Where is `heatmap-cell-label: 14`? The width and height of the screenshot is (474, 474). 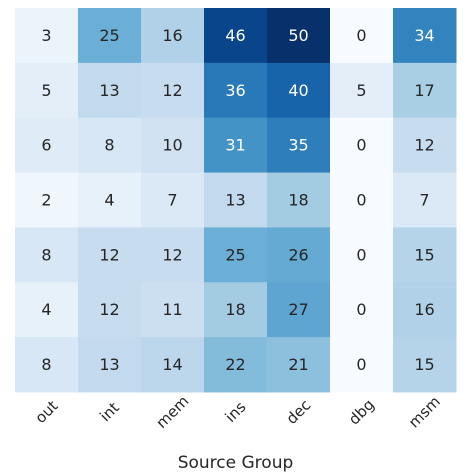 heatmap-cell-label: 14 is located at coordinates (172, 364).